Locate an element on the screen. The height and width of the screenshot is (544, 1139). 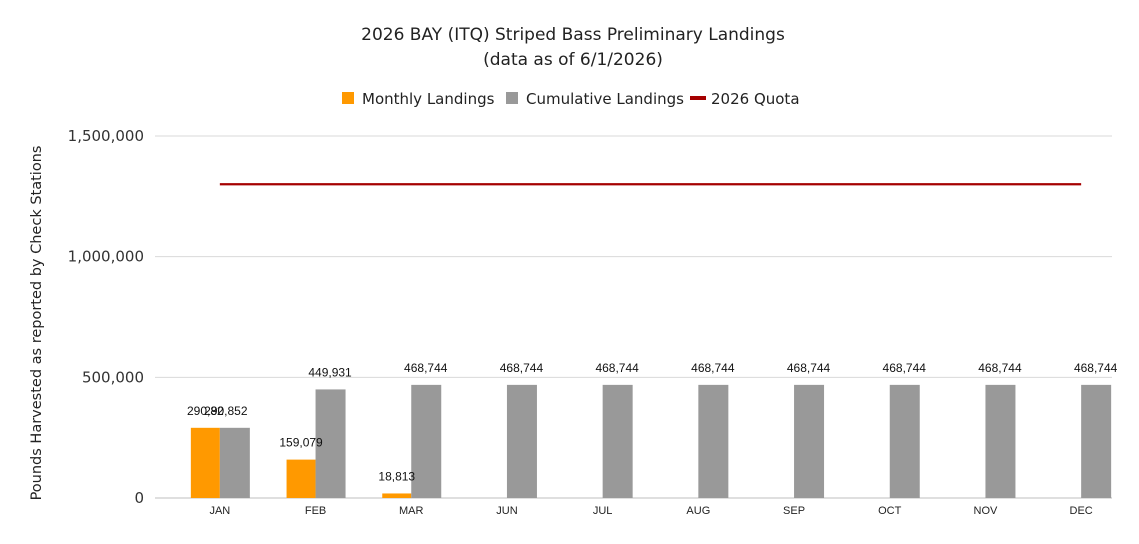
y-axis-ticks: 0 500,000 1,000,000 1,500,000 is located at coordinates (106, 317).